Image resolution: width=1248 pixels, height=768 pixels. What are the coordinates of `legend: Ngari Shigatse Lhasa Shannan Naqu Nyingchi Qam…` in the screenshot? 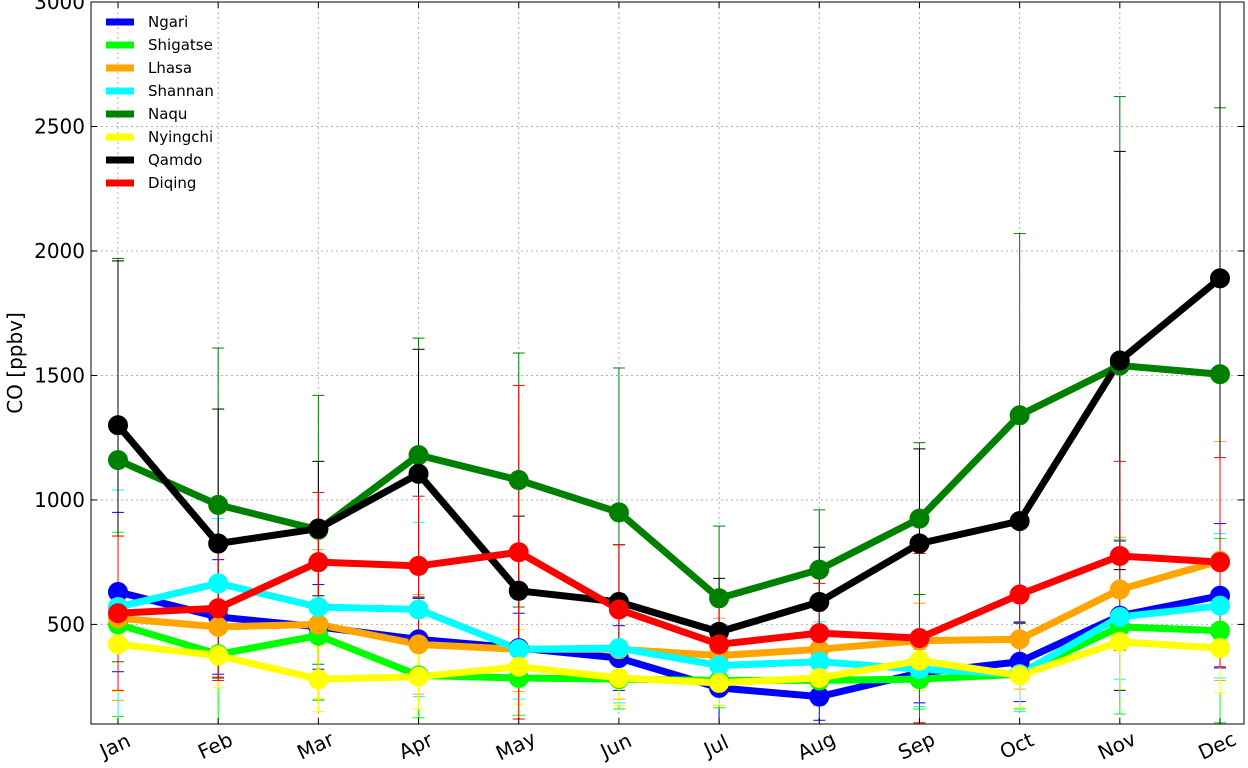 It's located at (160, 102).